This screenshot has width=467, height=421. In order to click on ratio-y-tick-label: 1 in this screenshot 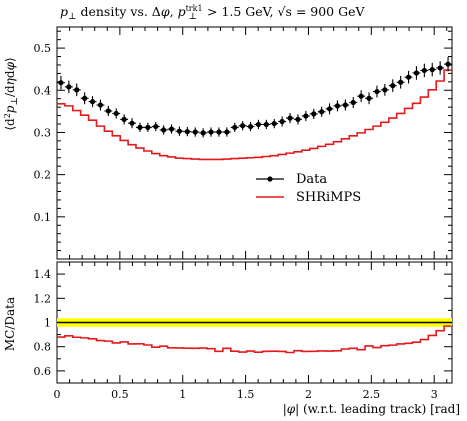, I will do `click(47, 323)`.